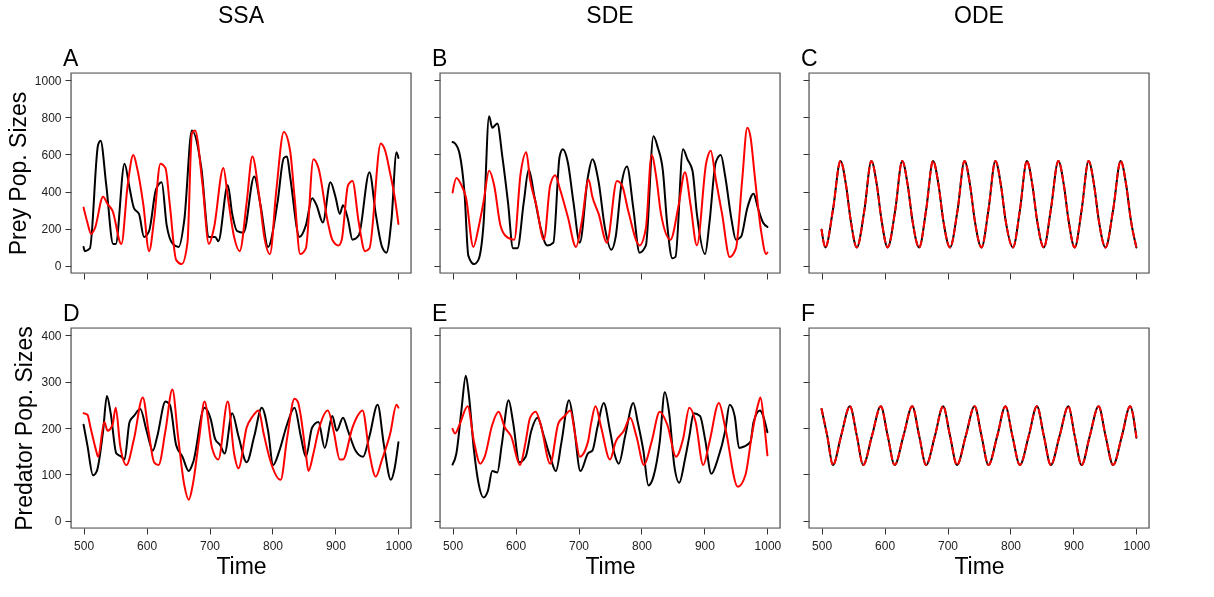 The height and width of the screenshot is (597, 1214). Describe the element at coordinates (51, 474) in the screenshot. I see `y-tick-label: 100` at that location.